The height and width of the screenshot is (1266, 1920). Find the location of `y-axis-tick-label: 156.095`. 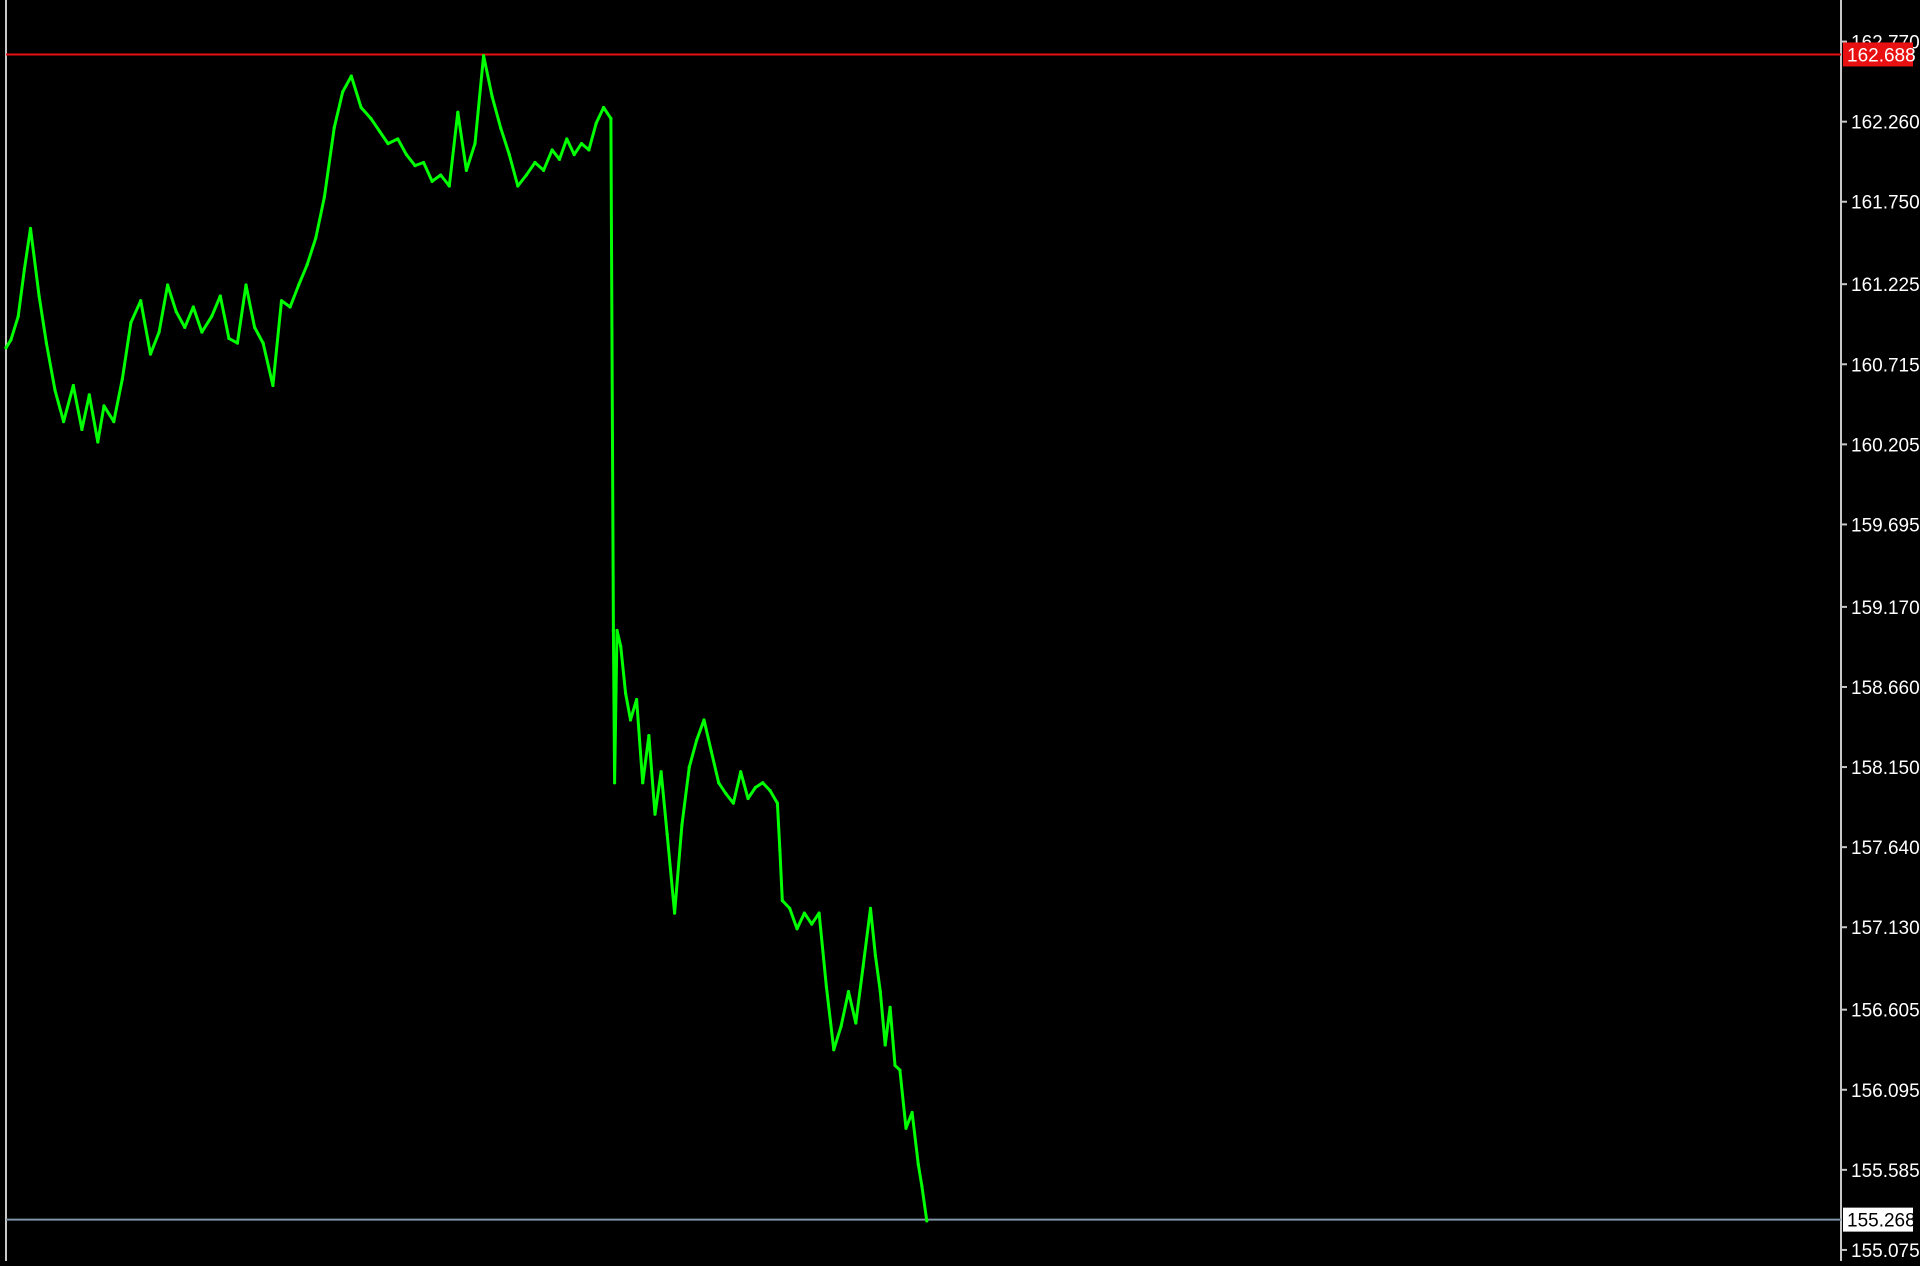

y-axis-tick-label: 156.095 is located at coordinates (1885, 1091).